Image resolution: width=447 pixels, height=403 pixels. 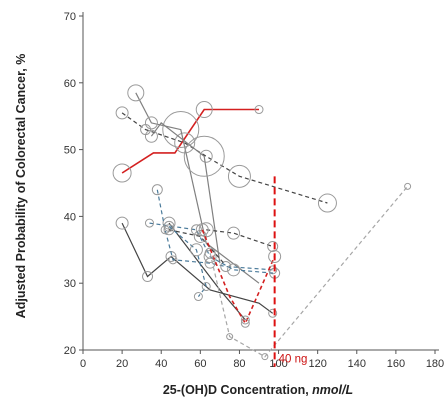 I want to click on x-tick-label: 40, so click(x=161, y=364).